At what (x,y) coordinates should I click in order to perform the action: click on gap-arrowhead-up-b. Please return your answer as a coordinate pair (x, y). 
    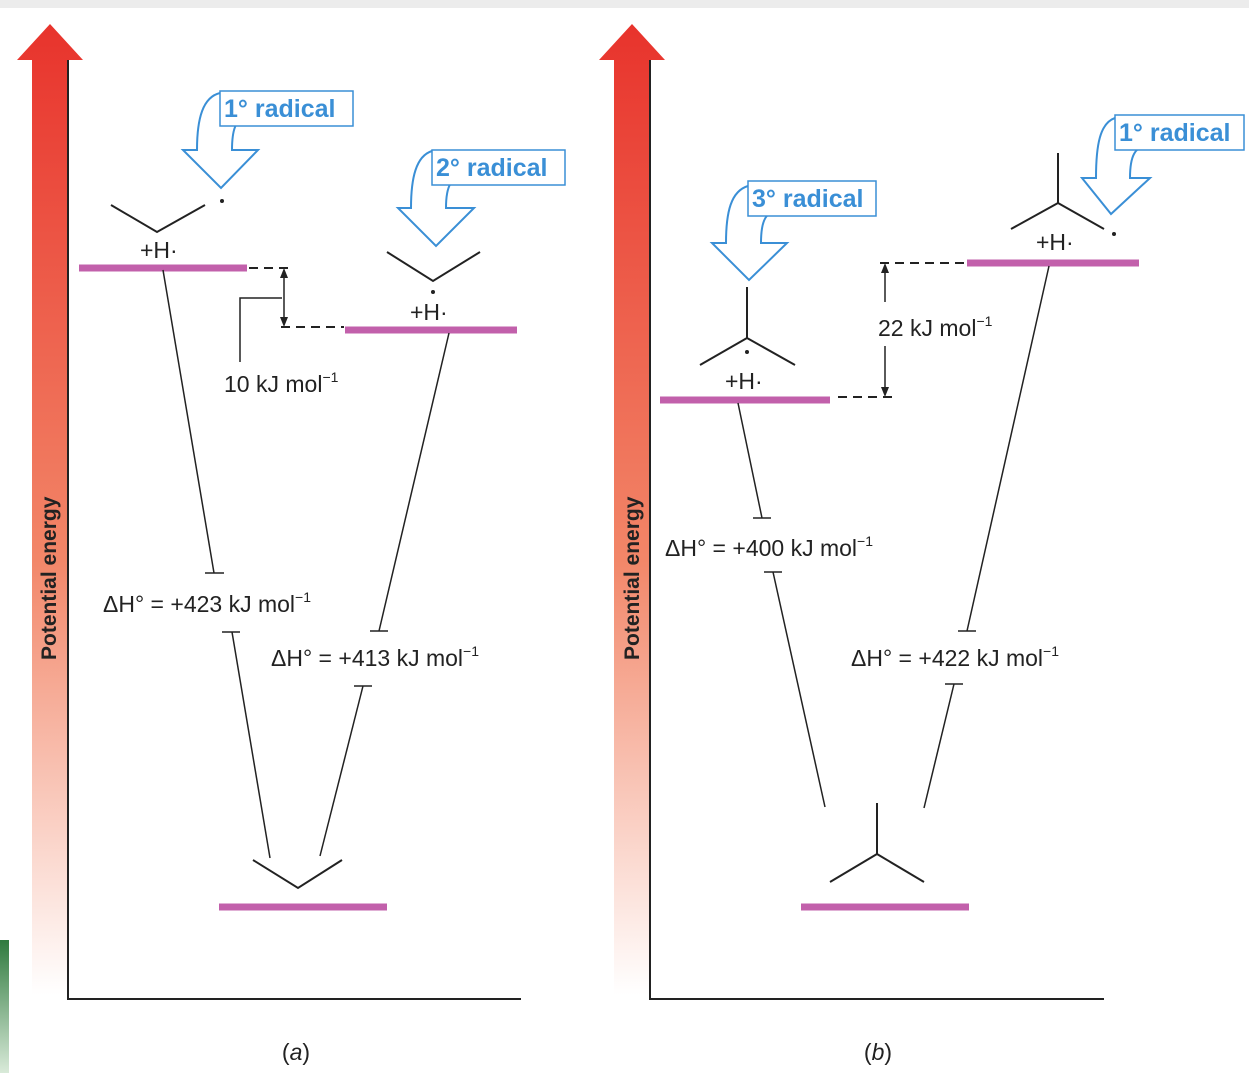
    Looking at the image, I should click on (885, 268).